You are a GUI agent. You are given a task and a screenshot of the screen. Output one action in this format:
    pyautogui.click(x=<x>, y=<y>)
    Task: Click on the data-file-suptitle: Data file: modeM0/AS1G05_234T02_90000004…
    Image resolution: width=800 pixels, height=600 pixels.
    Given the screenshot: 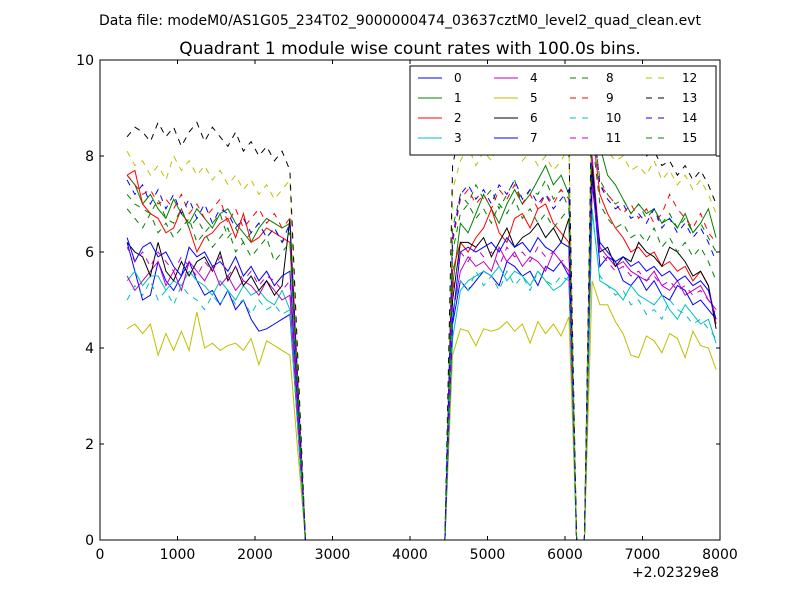 What is the action you would take?
    pyautogui.click(x=400, y=21)
    